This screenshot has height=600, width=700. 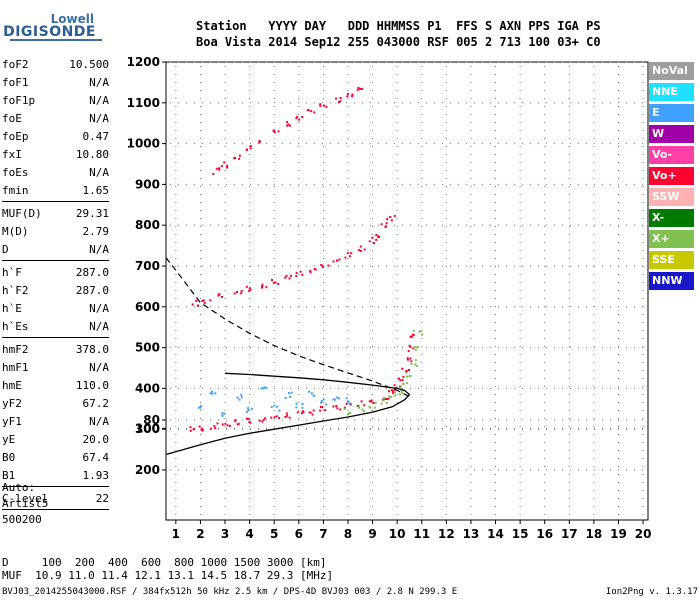 I want to click on legend-item: SSE, so click(x=671, y=260).